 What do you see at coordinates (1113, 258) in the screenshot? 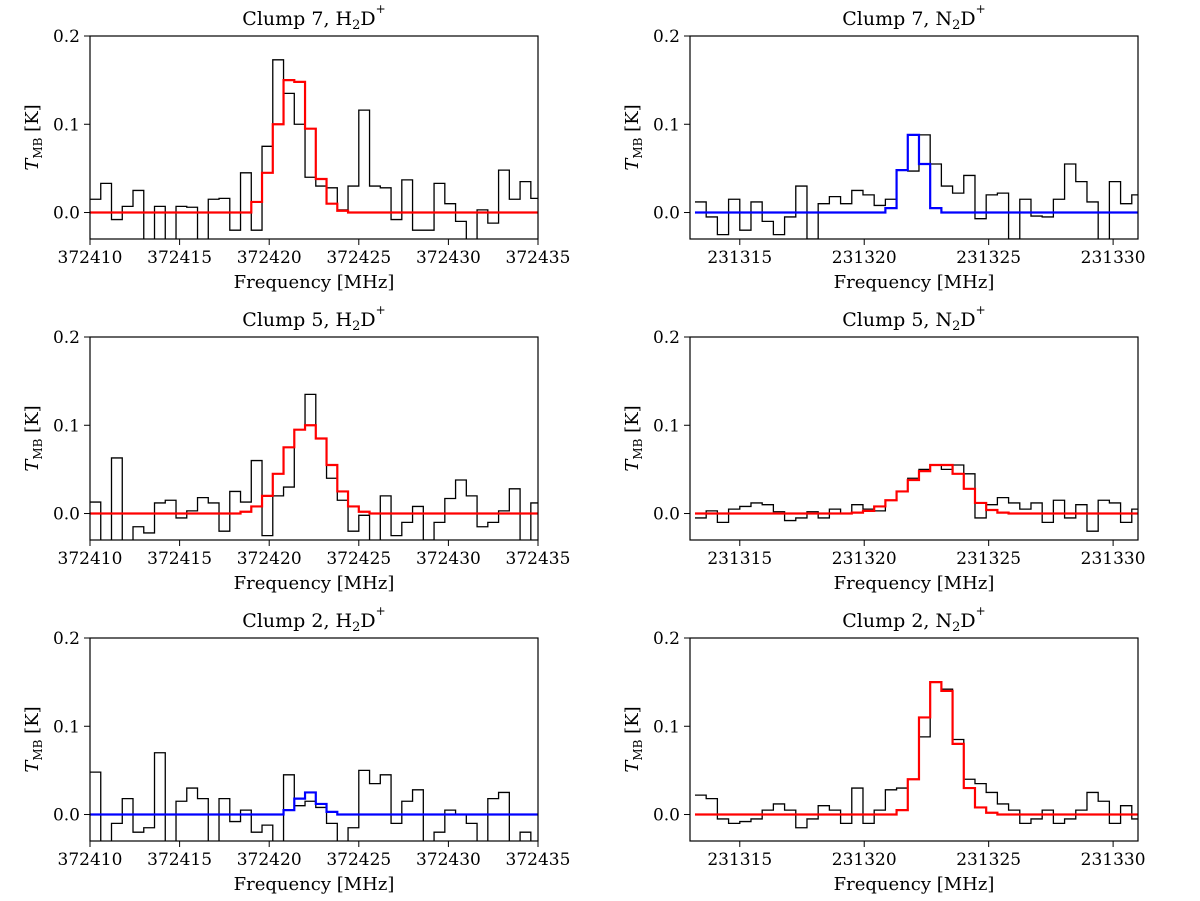
I see `x-tick-label: 231330` at bounding box center [1113, 258].